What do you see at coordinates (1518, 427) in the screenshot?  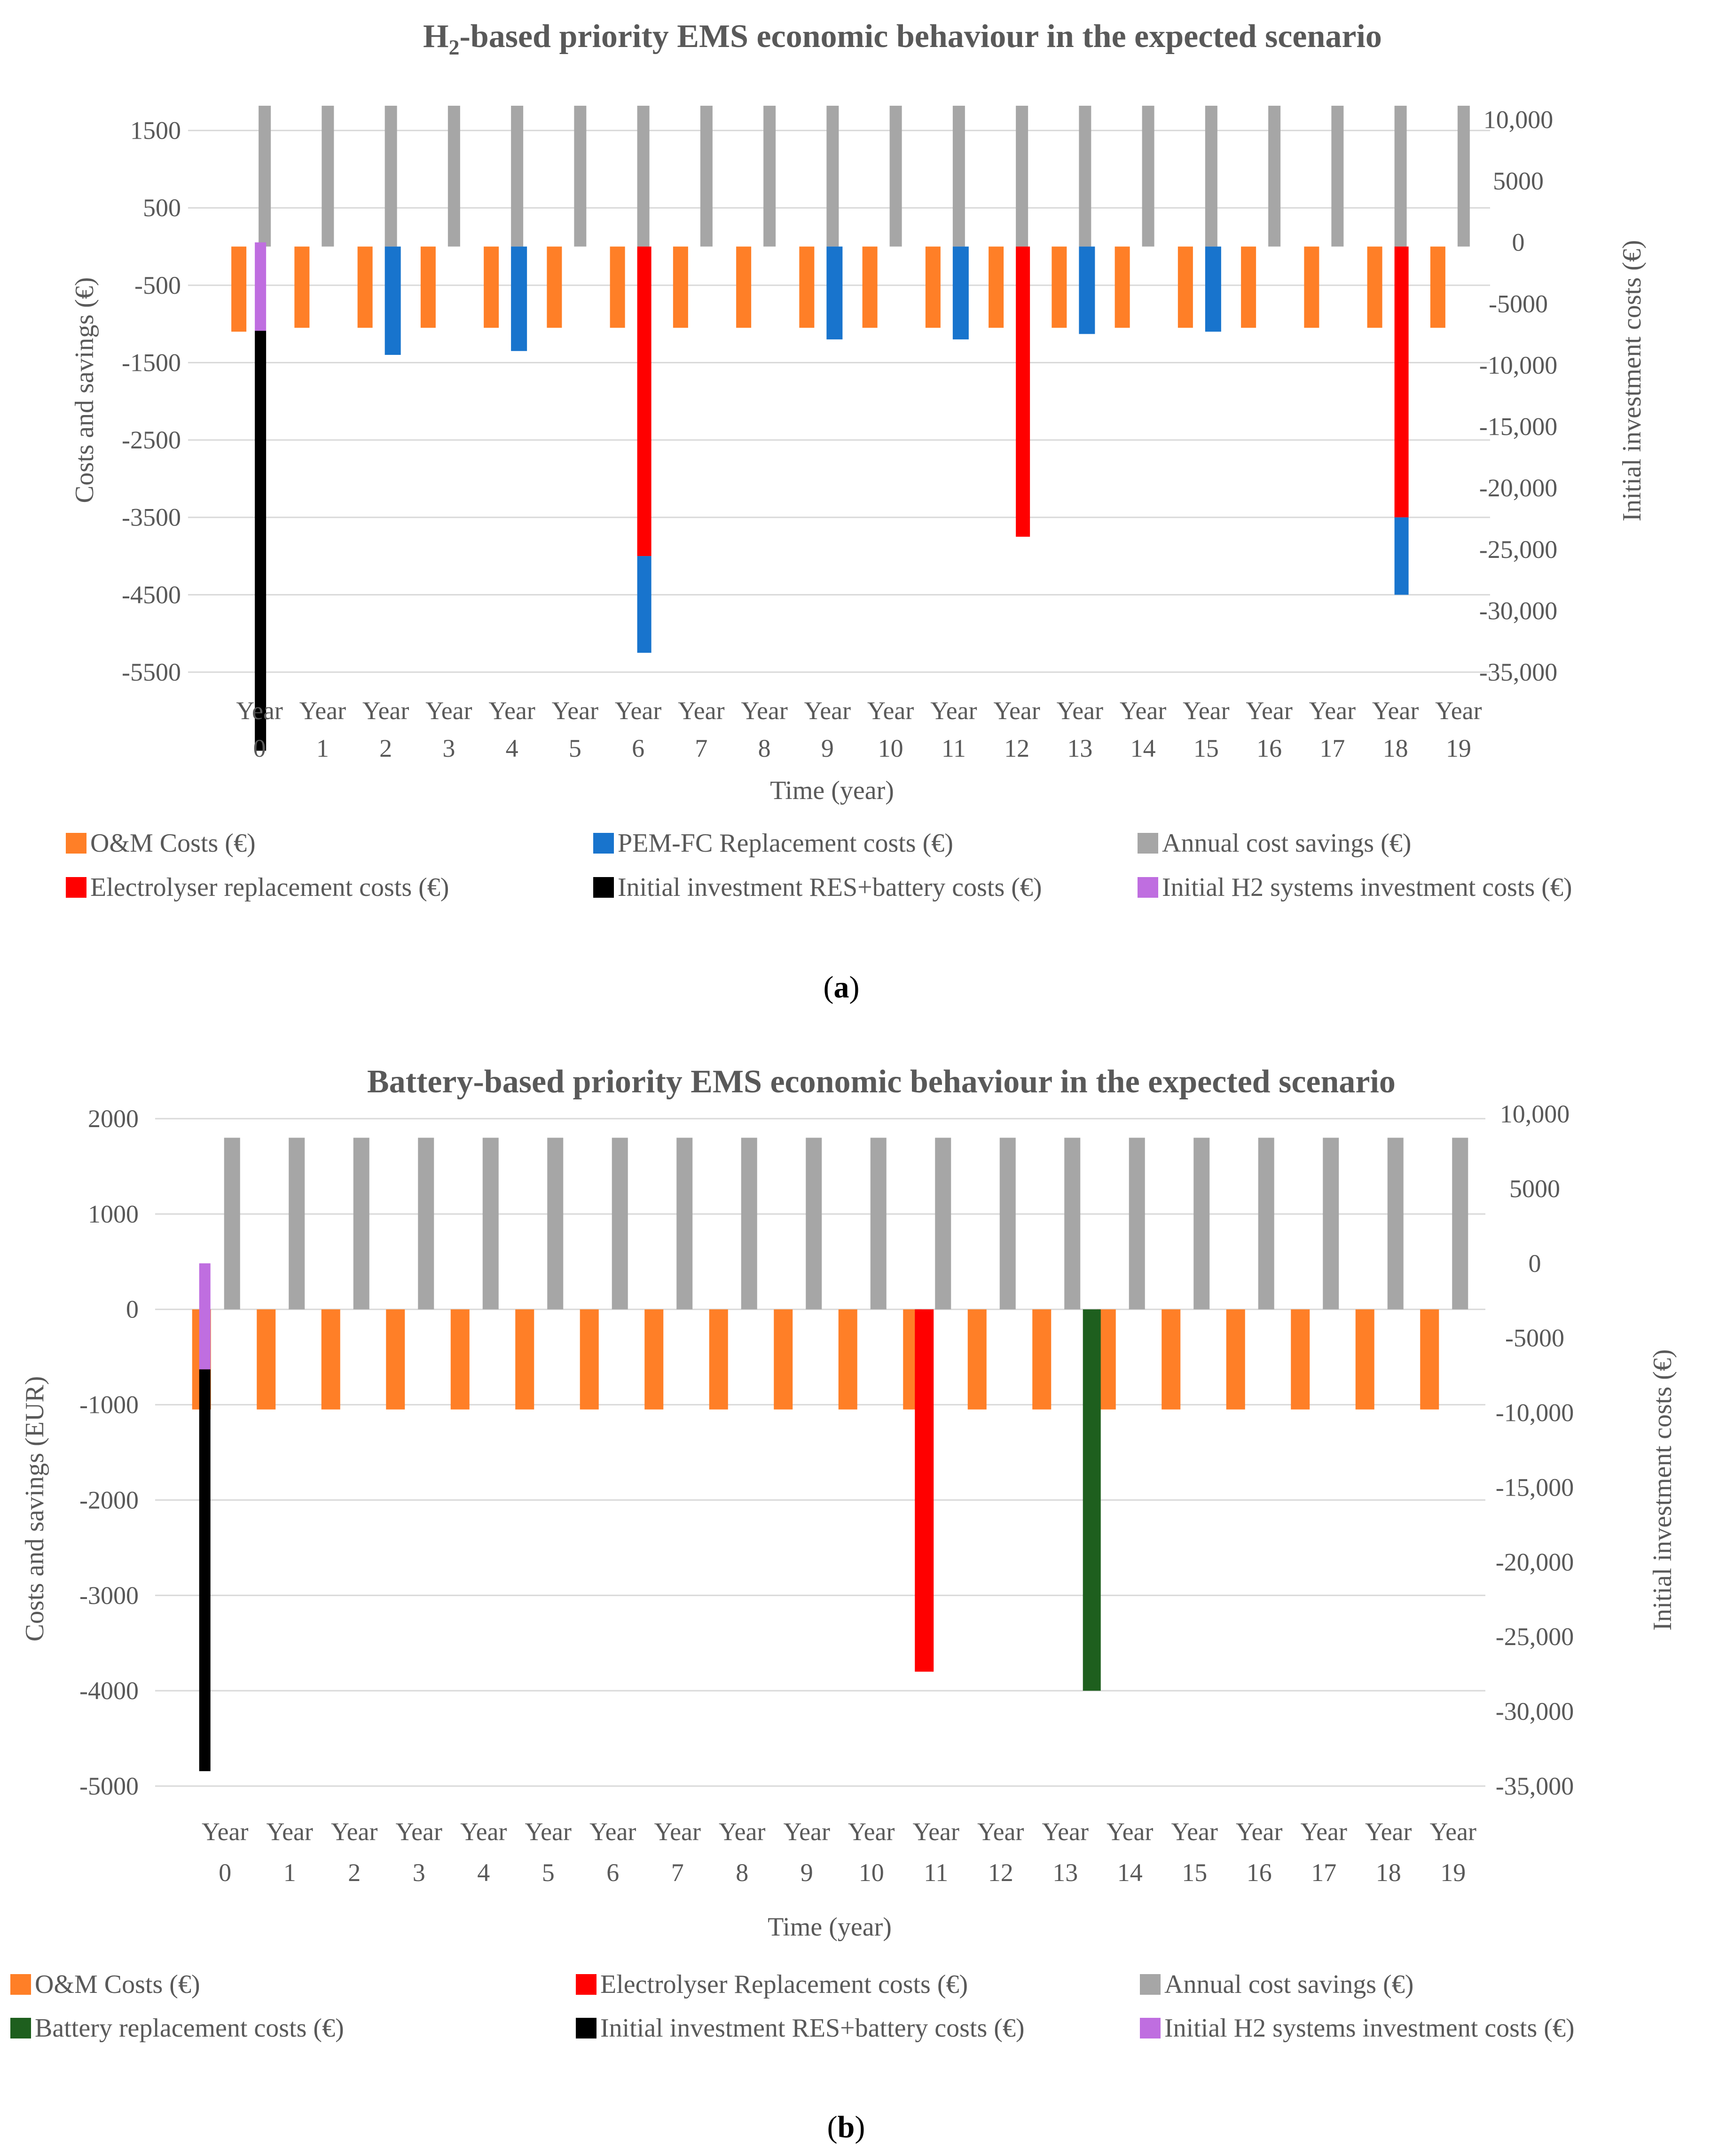 I see `secondary-y-tick-label: -15,000` at bounding box center [1518, 427].